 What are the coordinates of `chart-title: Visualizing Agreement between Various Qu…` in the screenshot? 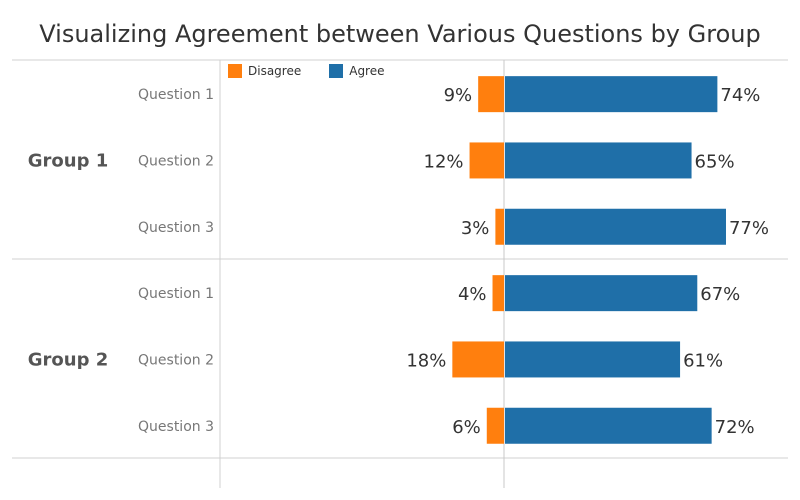 It's located at (400, 34).